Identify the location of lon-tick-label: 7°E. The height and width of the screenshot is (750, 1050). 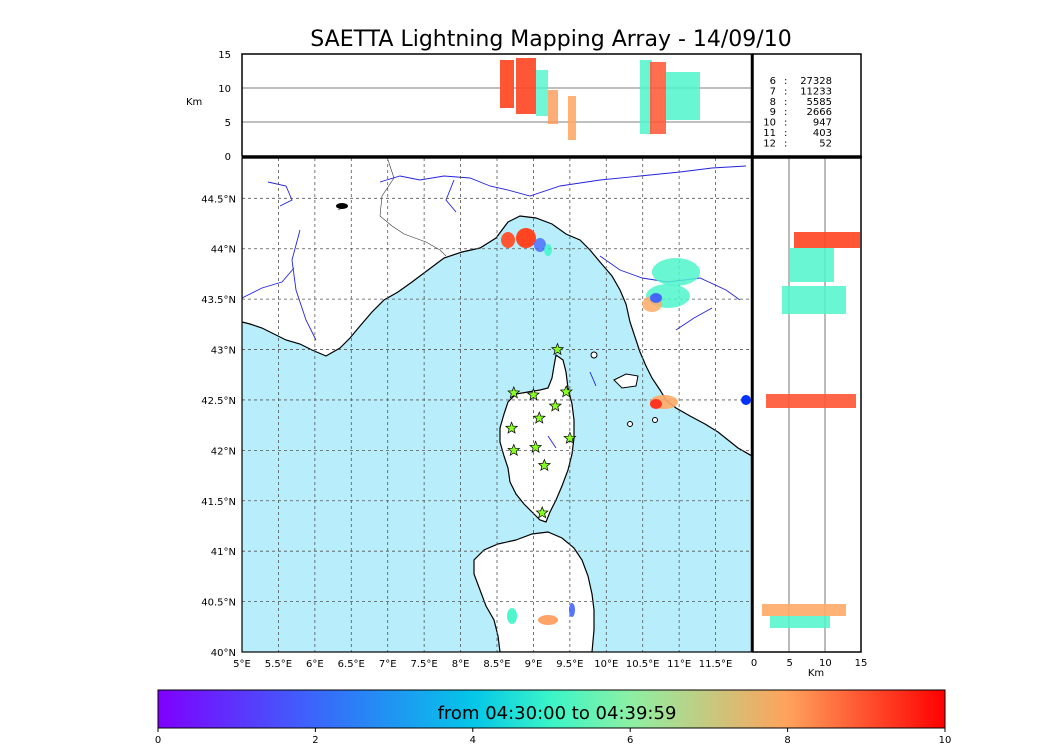
(388, 664).